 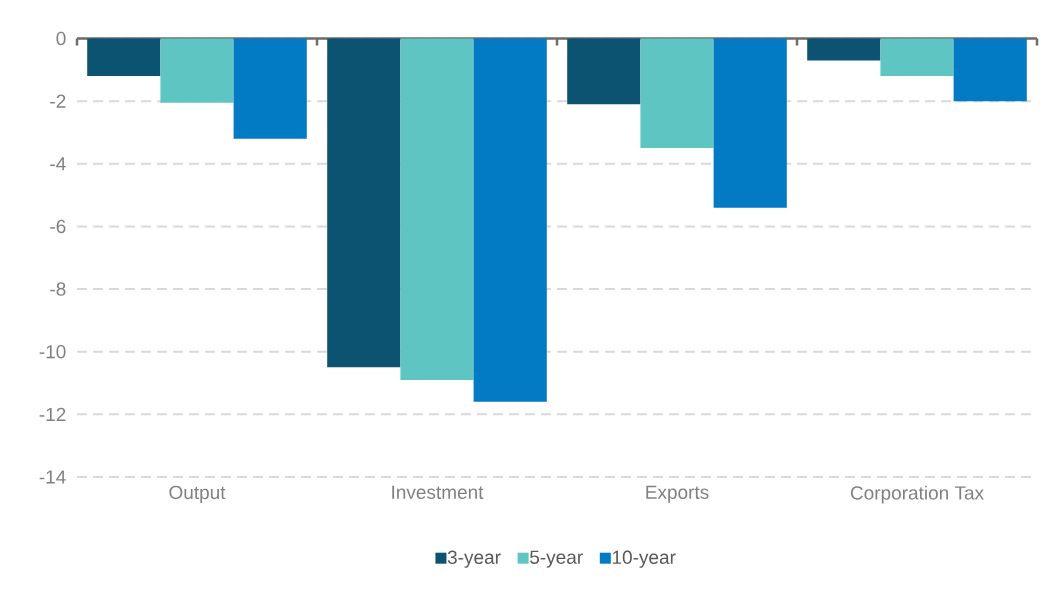 What do you see at coordinates (52, 414) in the screenshot?
I see `y-tick-label: -12` at bounding box center [52, 414].